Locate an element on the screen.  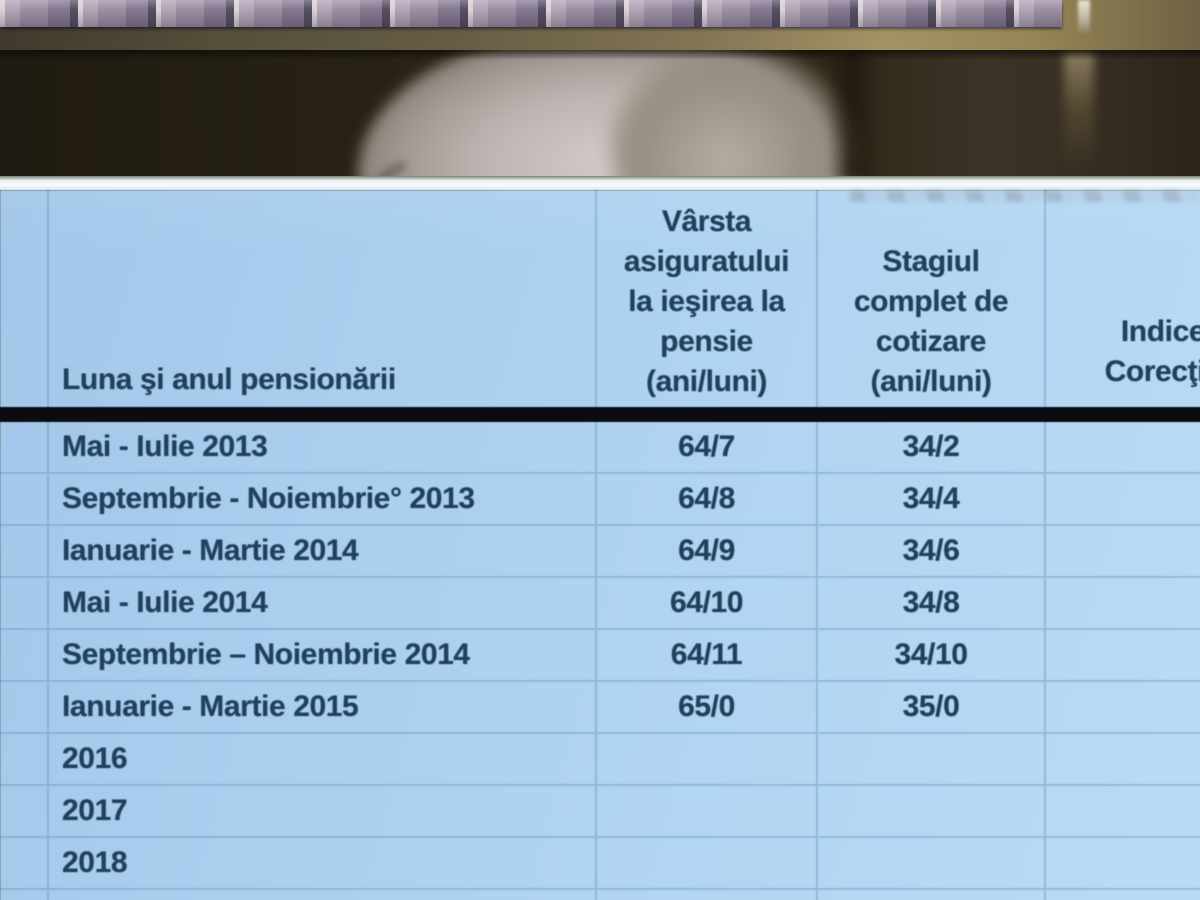
table-row: 2019 is located at coordinates (600, 894).